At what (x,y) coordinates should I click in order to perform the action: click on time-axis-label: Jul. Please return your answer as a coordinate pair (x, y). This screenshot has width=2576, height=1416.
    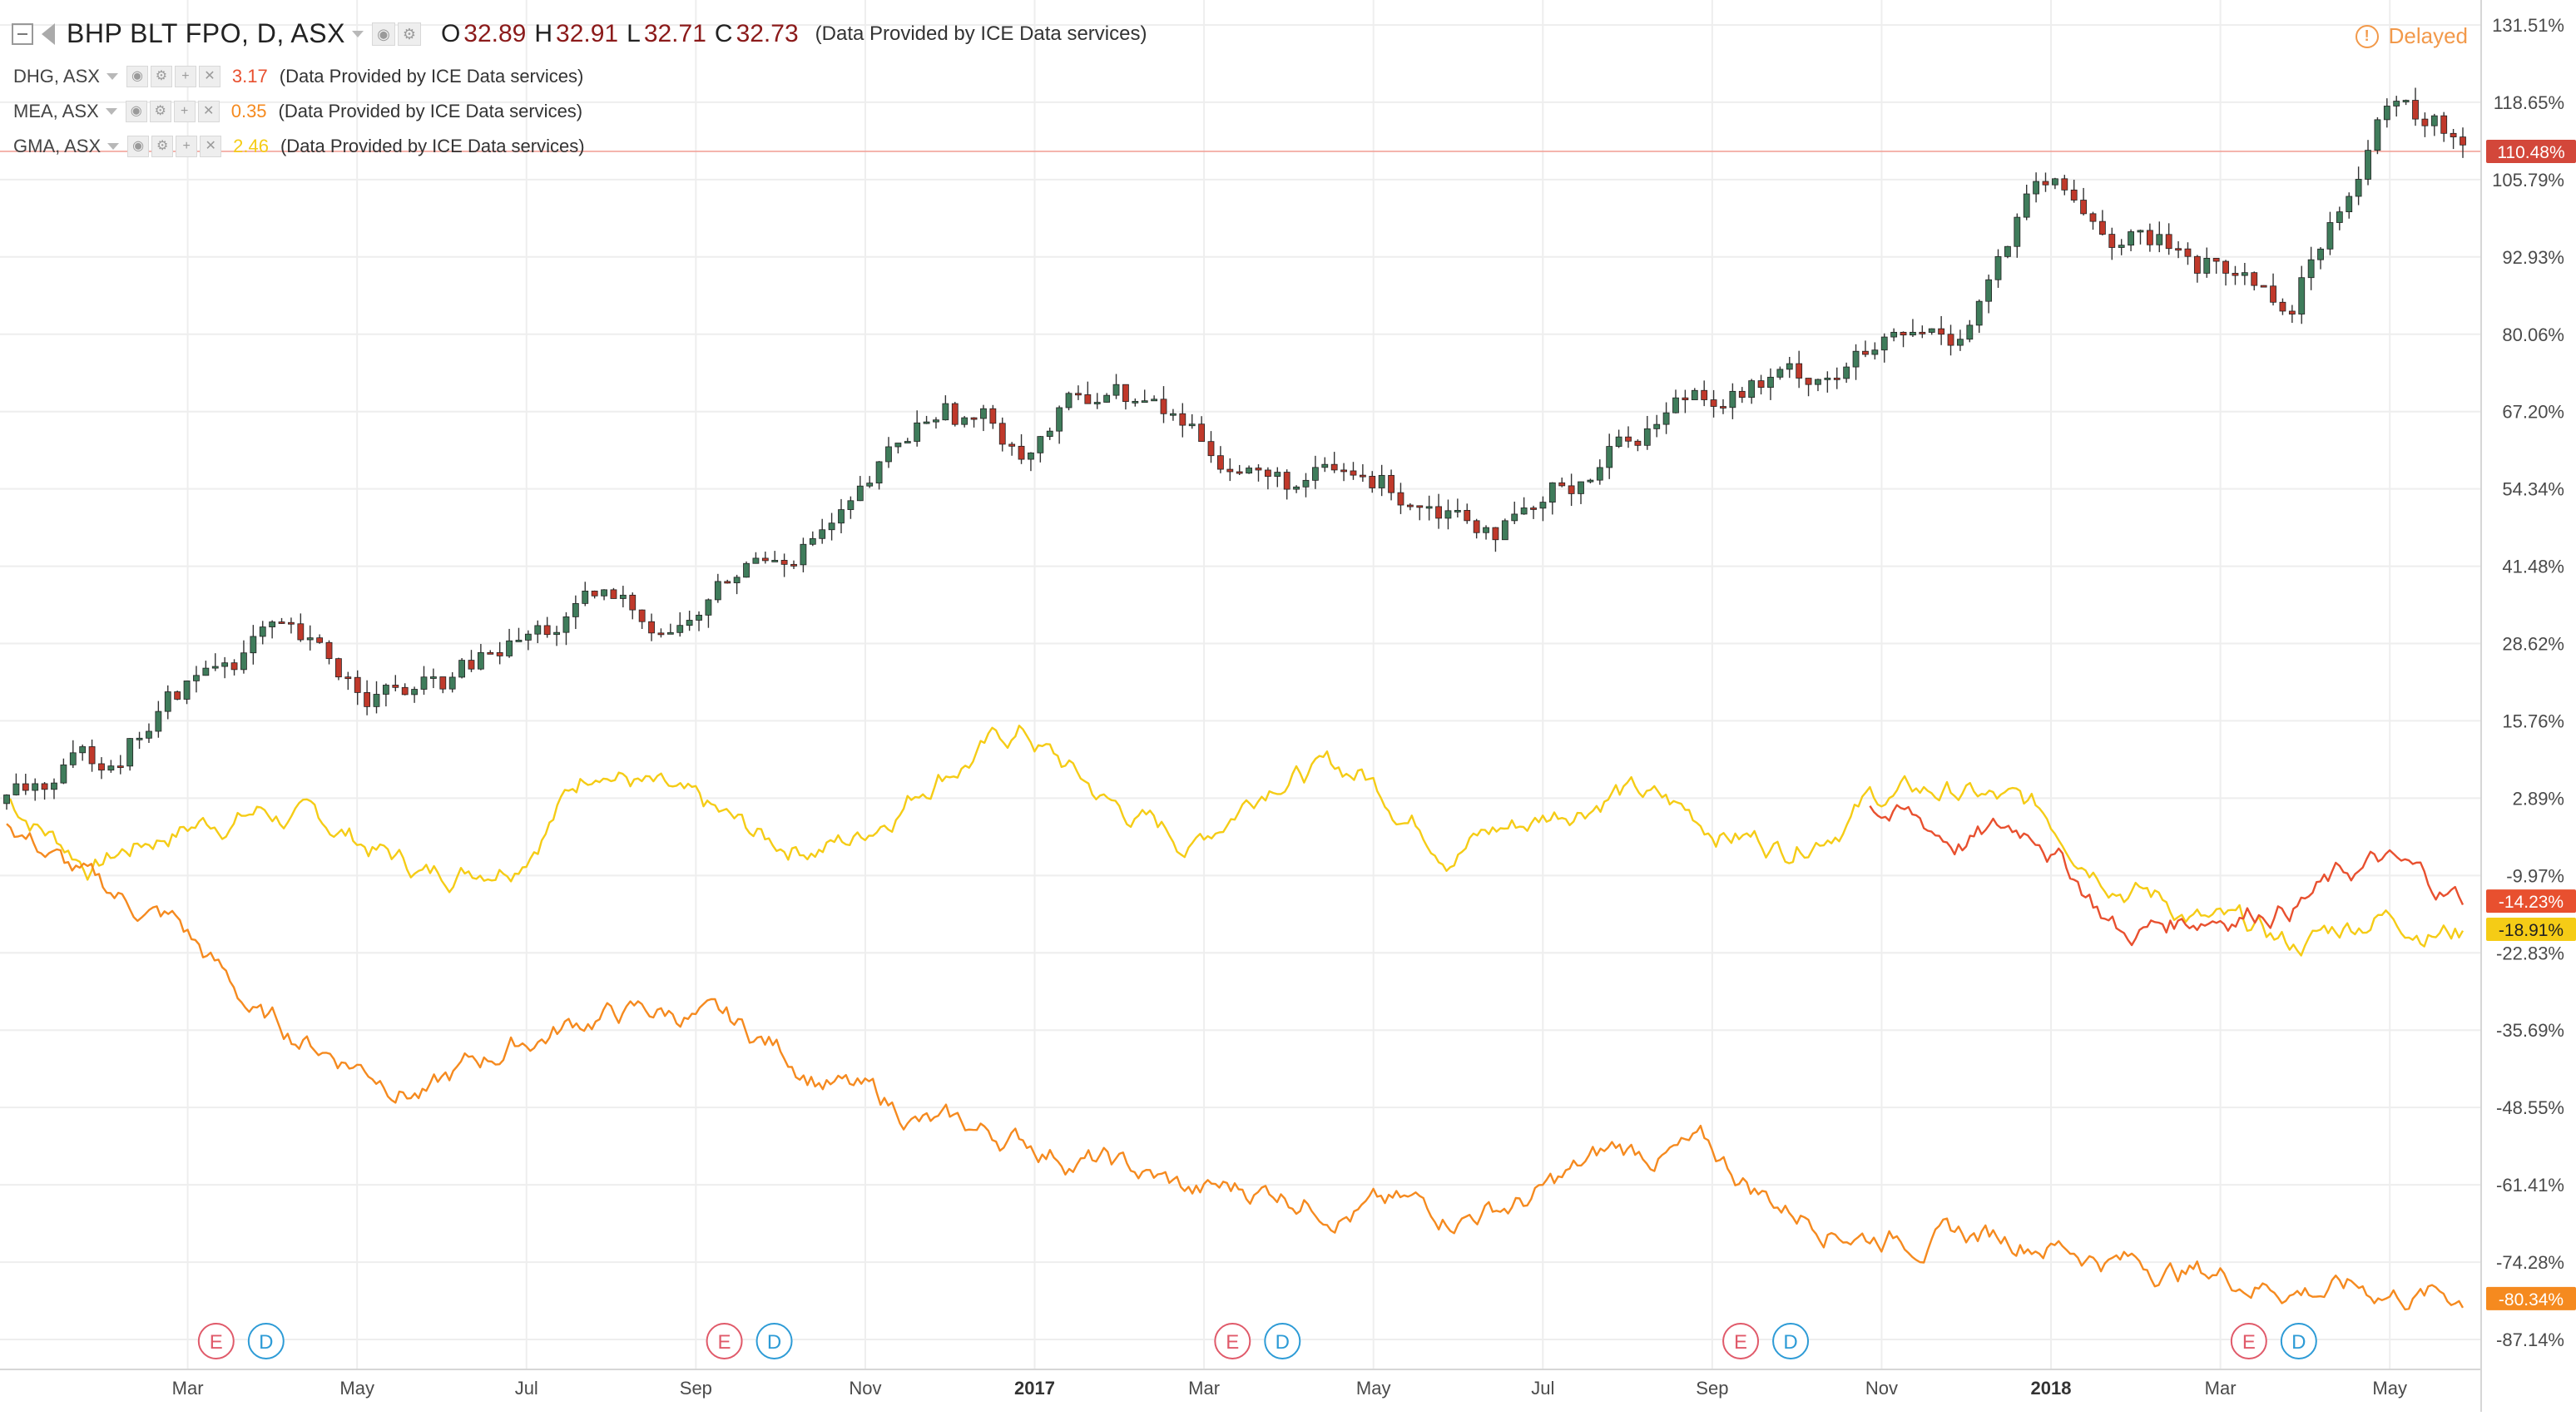
    Looking at the image, I should click on (526, 1388).